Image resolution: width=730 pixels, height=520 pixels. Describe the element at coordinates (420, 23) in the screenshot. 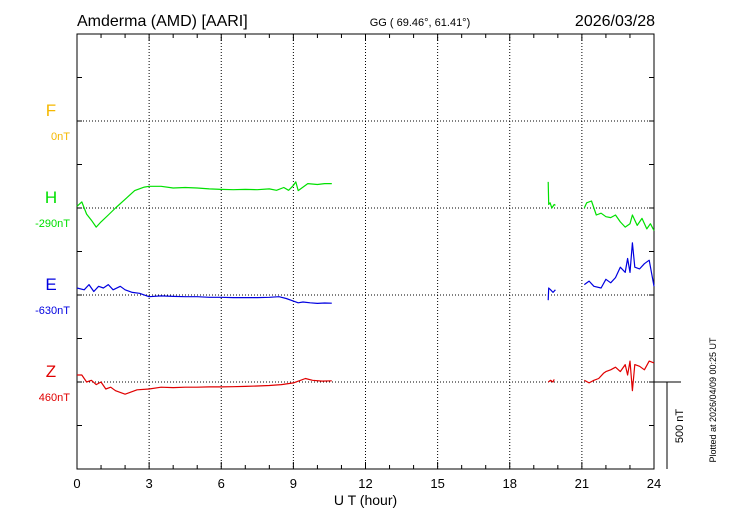

I see `coordinates: GG ( 69.46°, 61.41°)` at that location.